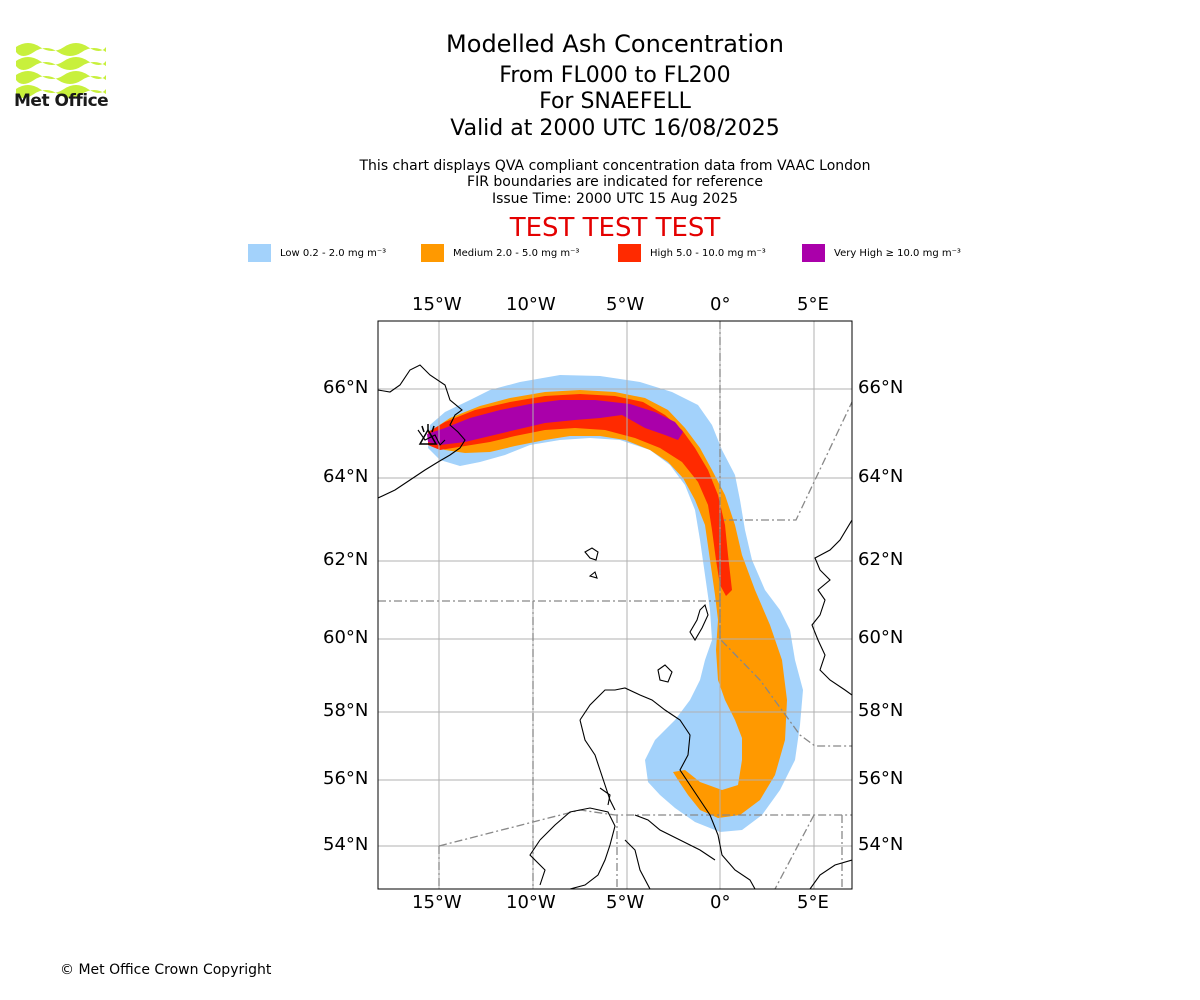  Describe the element at coordinates (708, 253) in the screenshot. I see `legend-label-high: High 5.0 - 10.0 mg m⁻³` at that location.